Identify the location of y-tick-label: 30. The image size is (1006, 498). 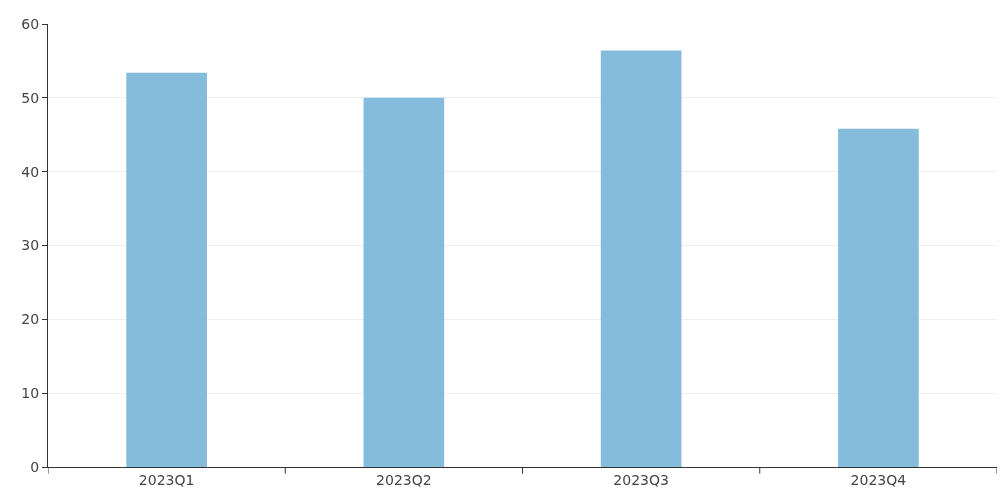
(30, 245).